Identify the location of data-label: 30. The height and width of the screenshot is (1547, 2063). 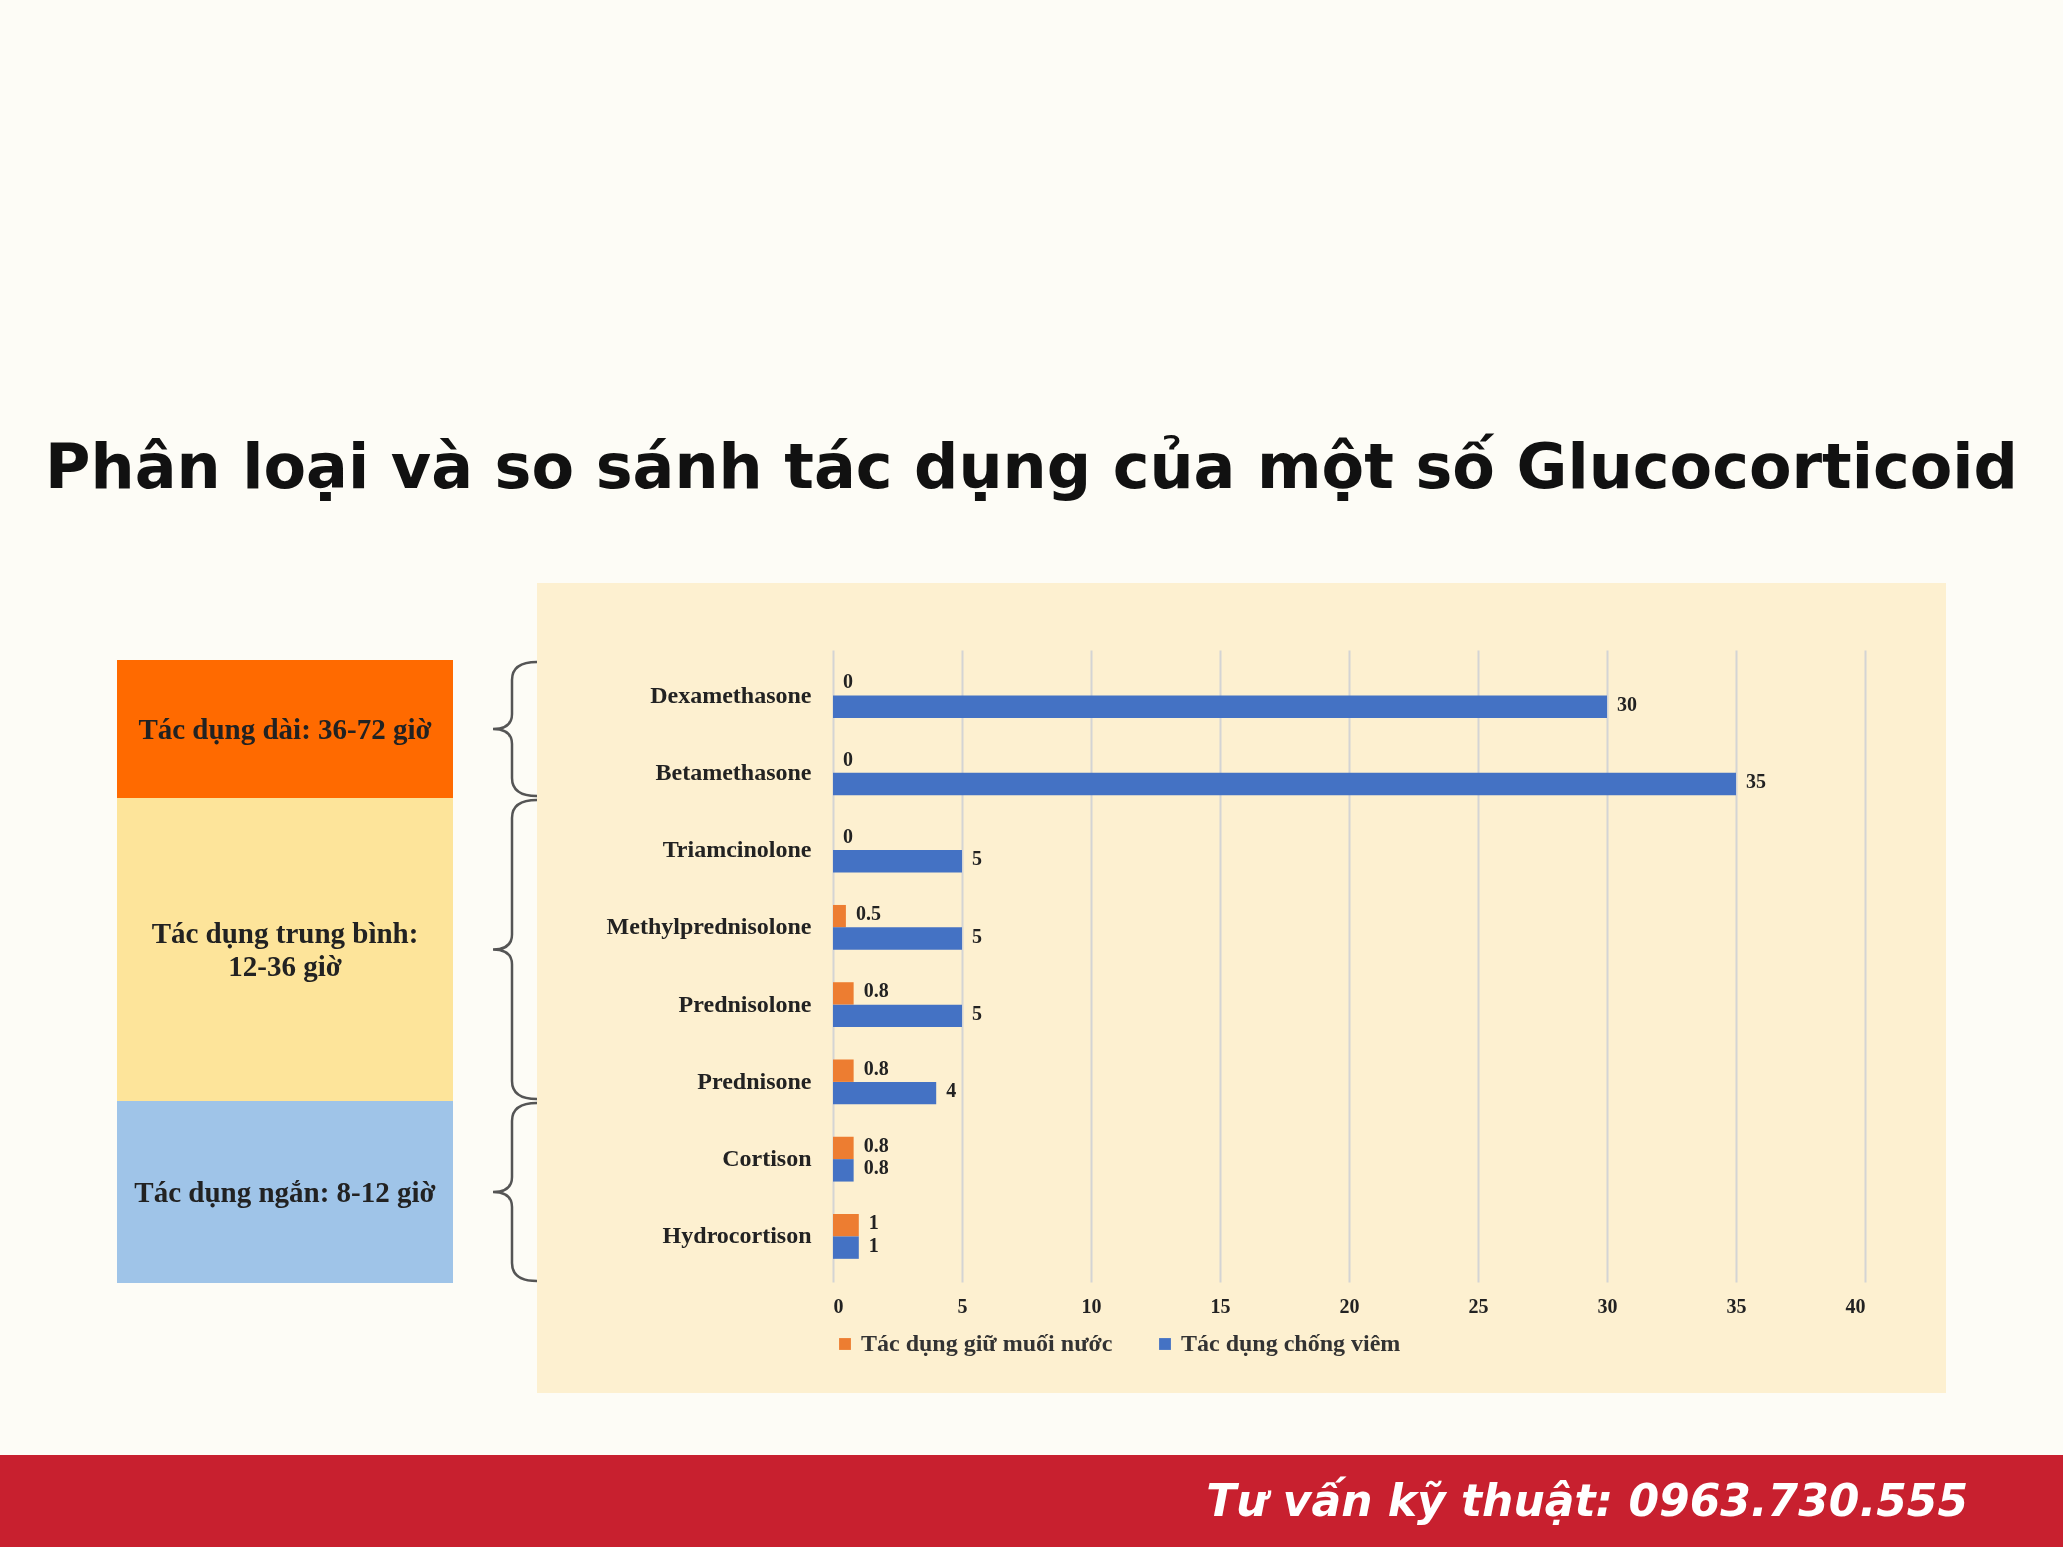
(1627, 703).